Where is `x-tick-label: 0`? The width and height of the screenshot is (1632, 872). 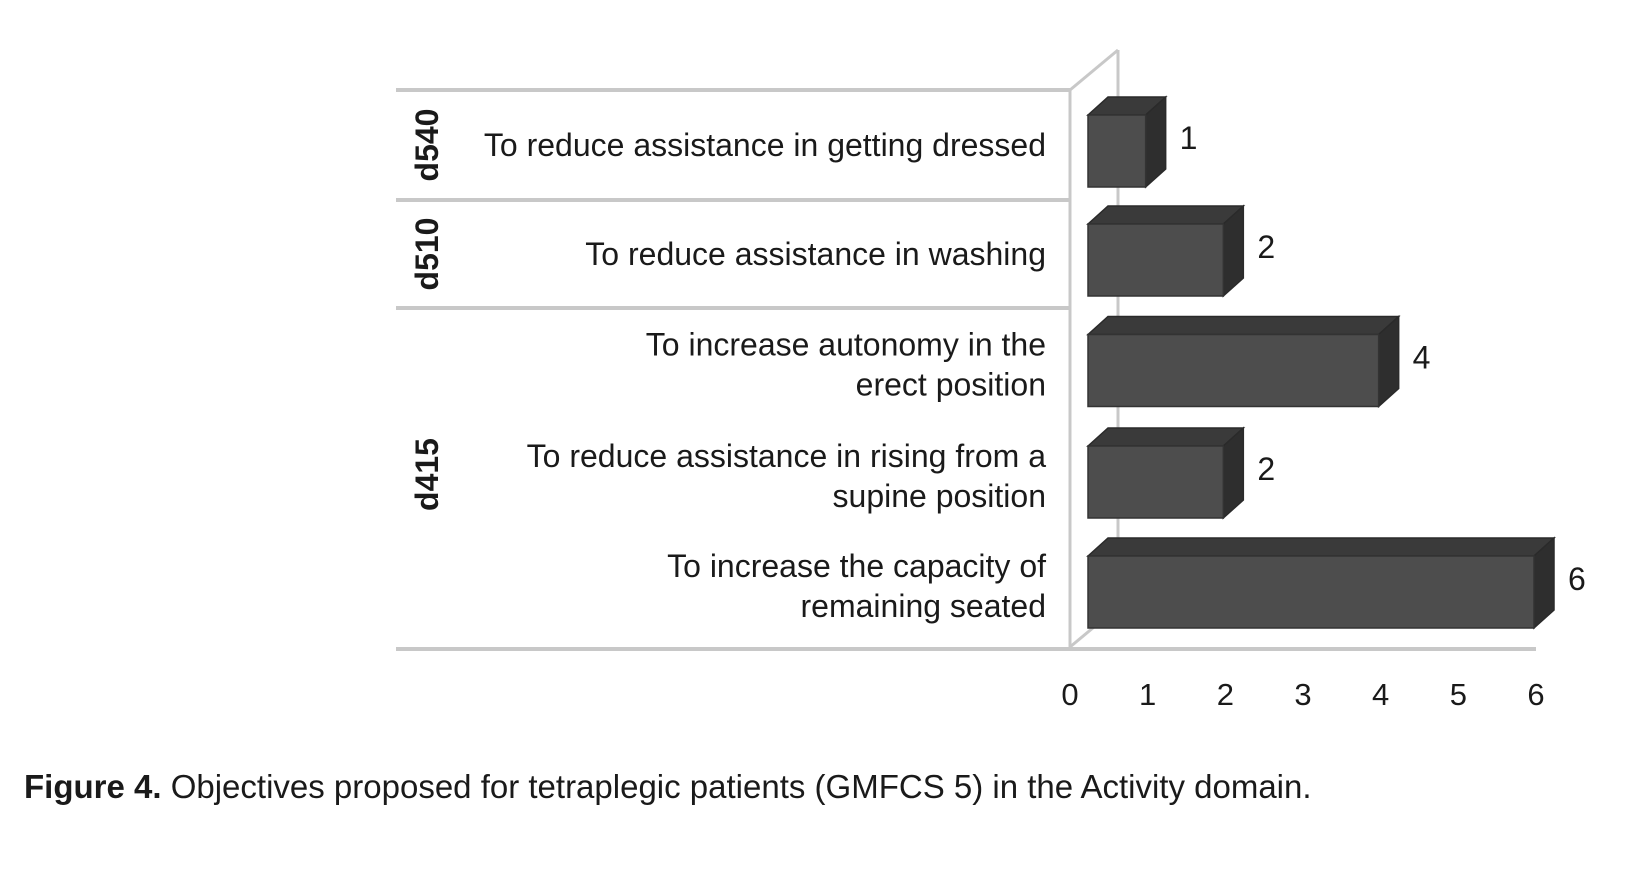 x-tick-label: 0 is located at coordinates (1069, 694).